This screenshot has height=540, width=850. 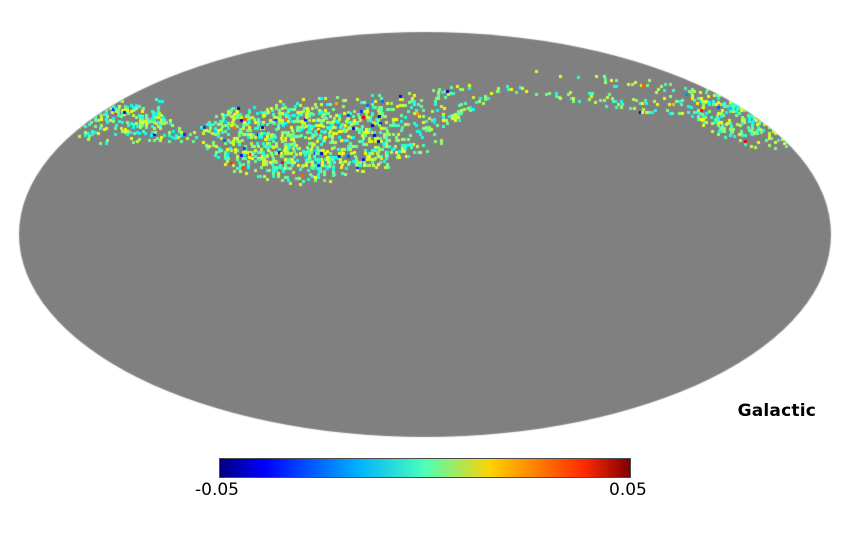 I want to click on colorbar, so click(x=425, y=468).